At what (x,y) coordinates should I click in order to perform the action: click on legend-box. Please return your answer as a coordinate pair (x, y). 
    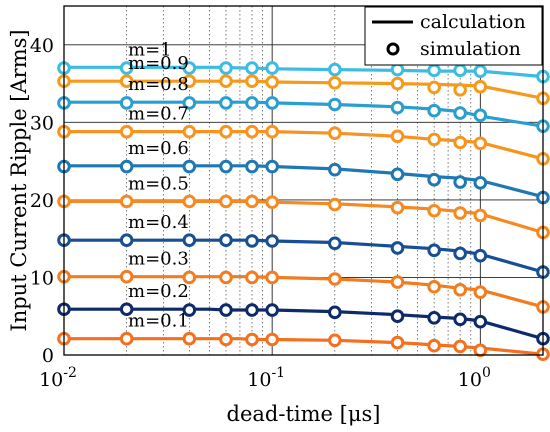
    Looking at the image, I should click on (453, 36).